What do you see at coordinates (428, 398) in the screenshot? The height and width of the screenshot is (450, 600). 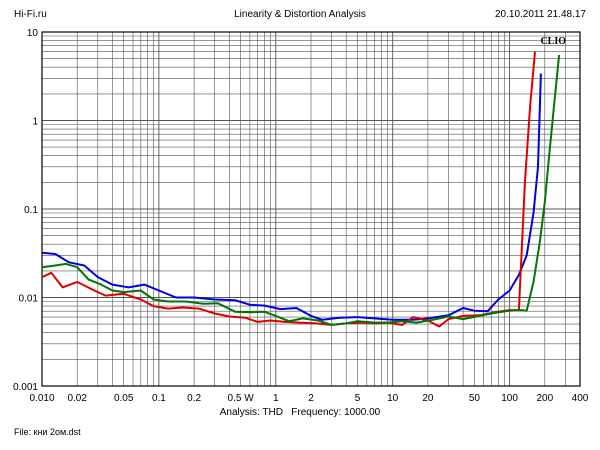 I see `x-tick-label: 20` at bounding box center [428, 398].